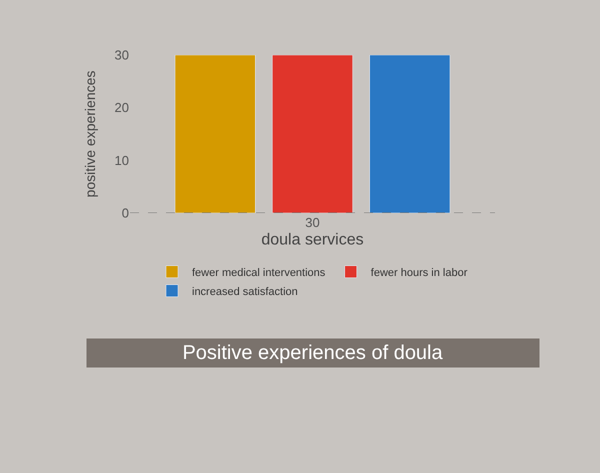 This screenshot has height=473, width=600. I want to click on y-axis-title: positive experiences, so click(90, 134).